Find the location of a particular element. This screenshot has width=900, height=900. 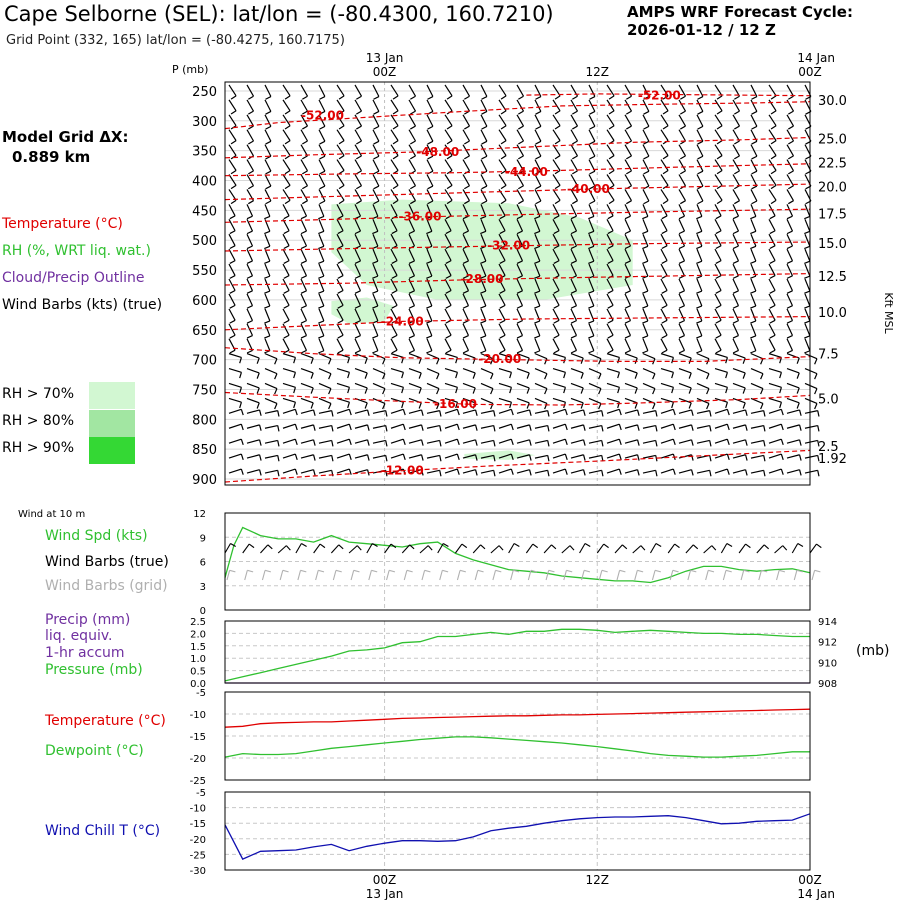

isotherm-label: -44.00 is located at coordinates (526, 172).